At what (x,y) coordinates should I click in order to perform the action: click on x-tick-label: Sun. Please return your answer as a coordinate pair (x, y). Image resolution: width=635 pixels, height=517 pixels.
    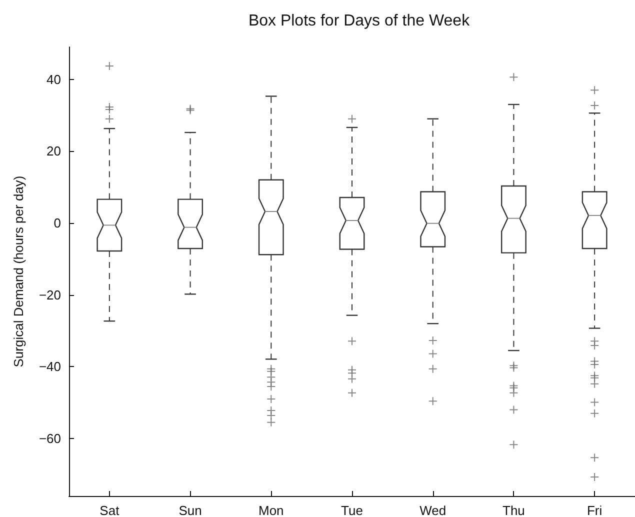
    Looking at the image, I should click on (190, 510).